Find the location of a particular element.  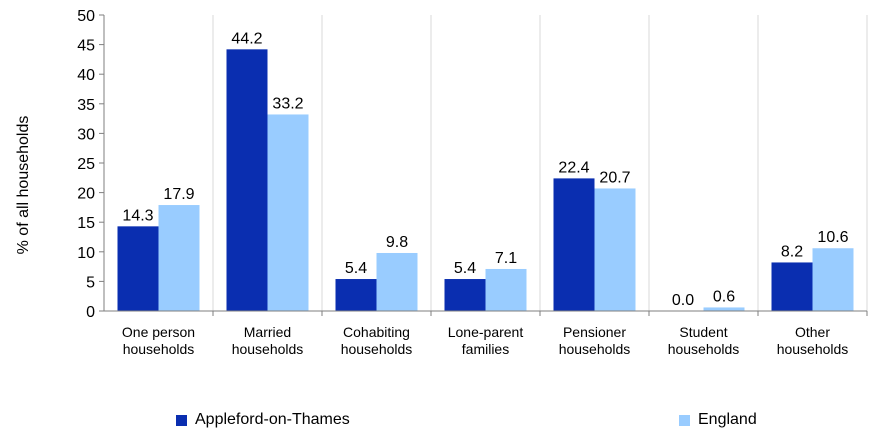

legend-swatch-england is located at coordinates (684, 420).